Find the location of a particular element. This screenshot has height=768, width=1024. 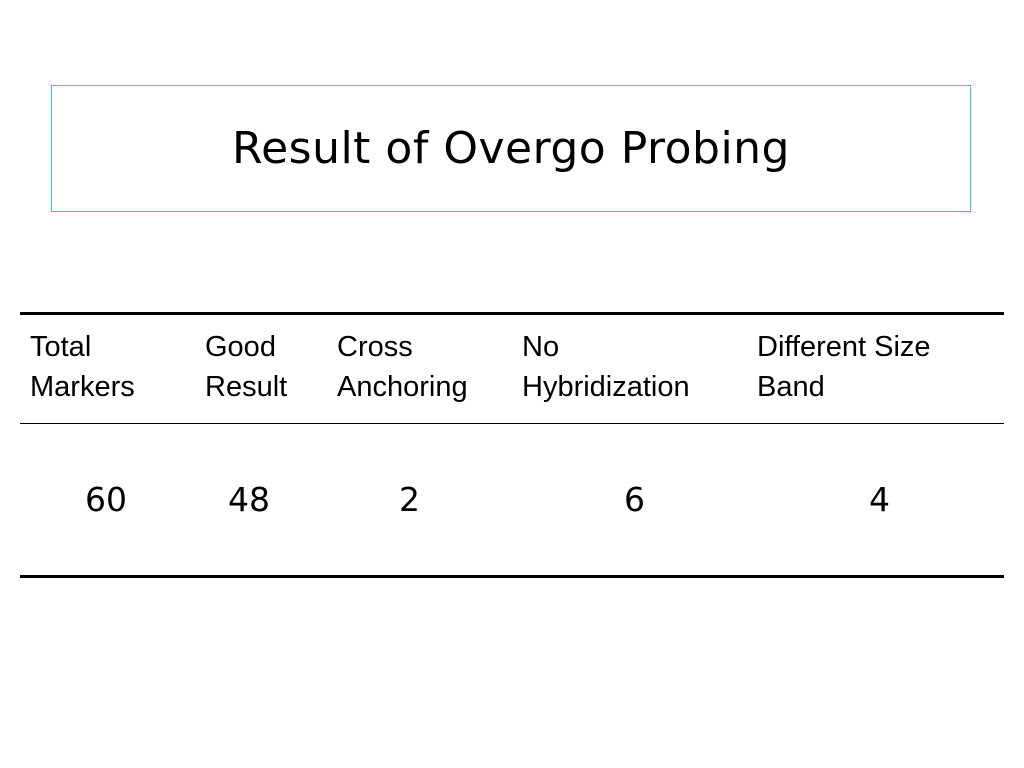

header-line: Total is located at coordinates (61, 347).